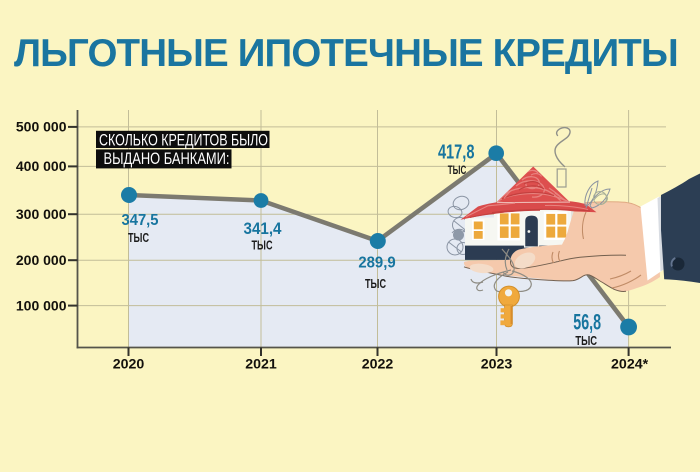 This screenshot has width=700, height=472. Describe the element at coordinates (630, 364) in the screenshot. I see `svg-text: 2024*` at that location.